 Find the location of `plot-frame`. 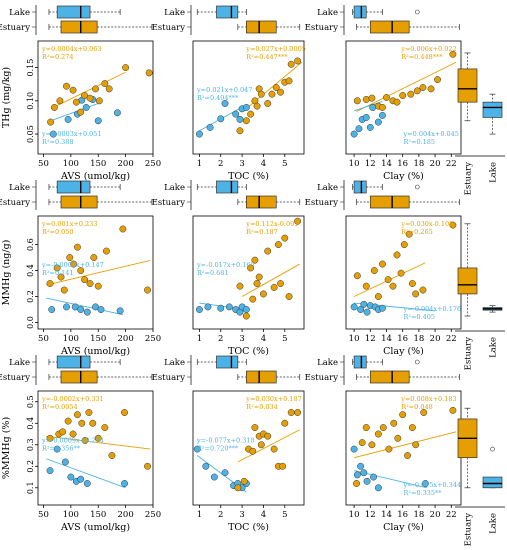

plot-frame is located at coordinates (248, 272).